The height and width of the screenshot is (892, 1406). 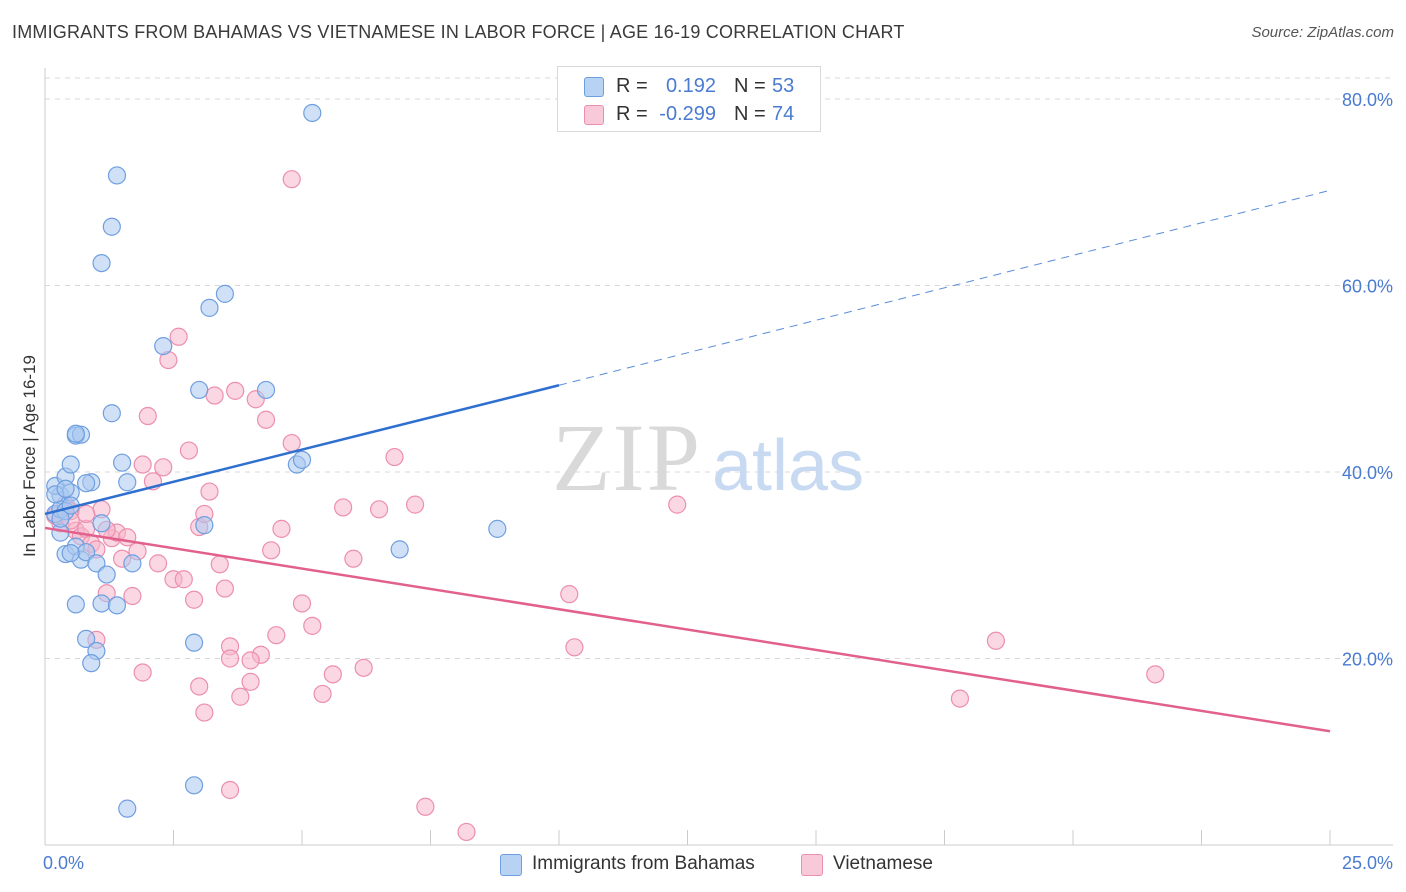 I want to click on series-legend: Immigrants from Bahamas Vietnamese, so click(x=703, y=865).